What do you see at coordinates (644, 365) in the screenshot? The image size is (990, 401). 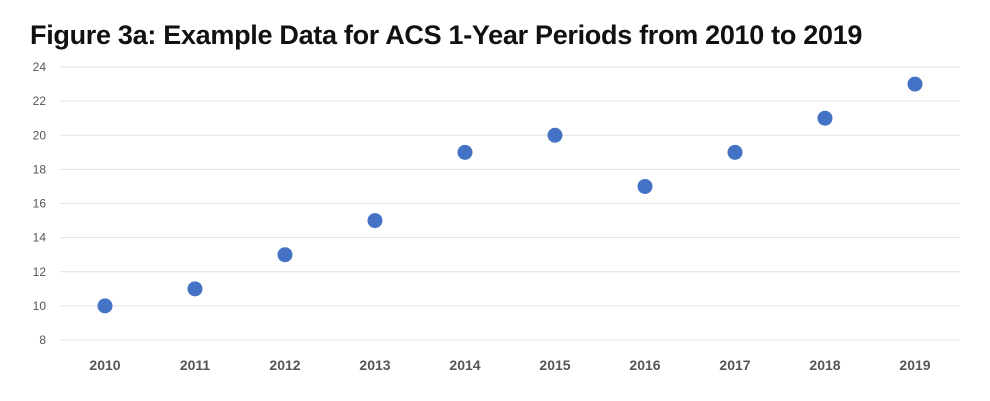 I see `x-tick-label: 2016` at bounding box center [644, 365].